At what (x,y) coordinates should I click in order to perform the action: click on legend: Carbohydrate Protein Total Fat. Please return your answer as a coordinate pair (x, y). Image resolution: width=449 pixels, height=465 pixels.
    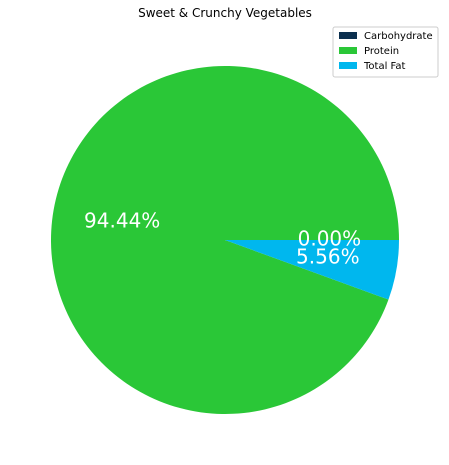
    Looking at the image, I should click on (385, 52).